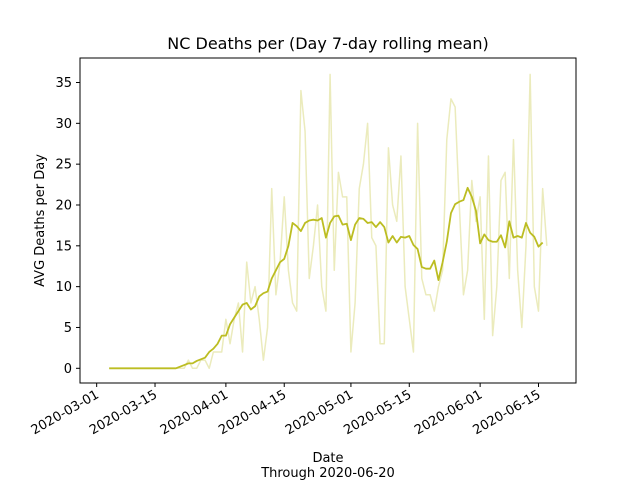  Describe the element at coordinates (63, 287) in the screenshot. I see `y-tick-label: 10` at that location.